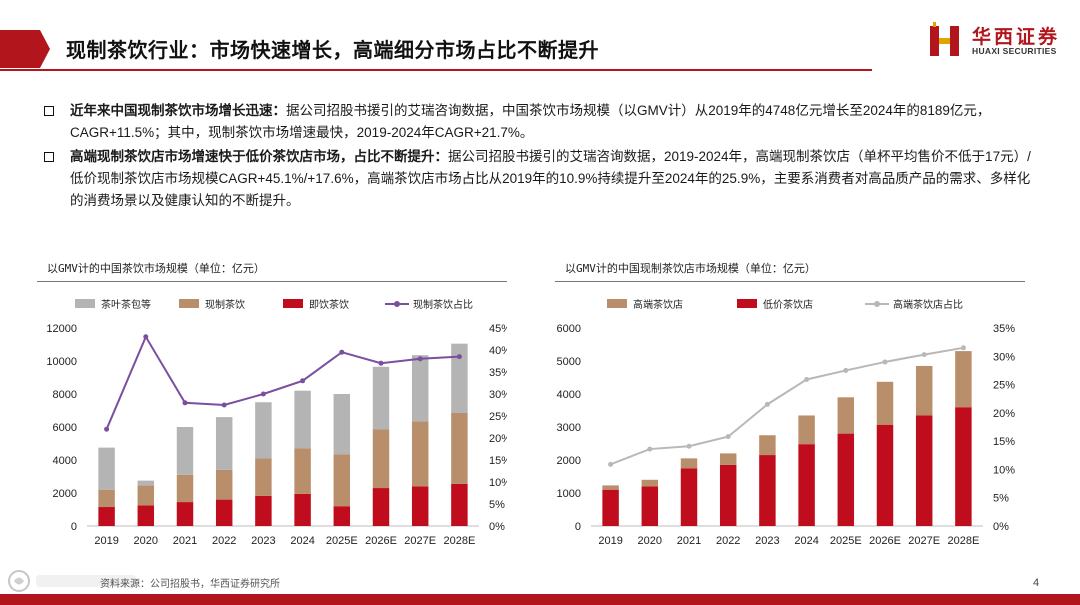  What do you see at coordinates (569, 461) in the screenshot?
I see `y-axis-tick-label: 2000` at bounding box center [569, 461].